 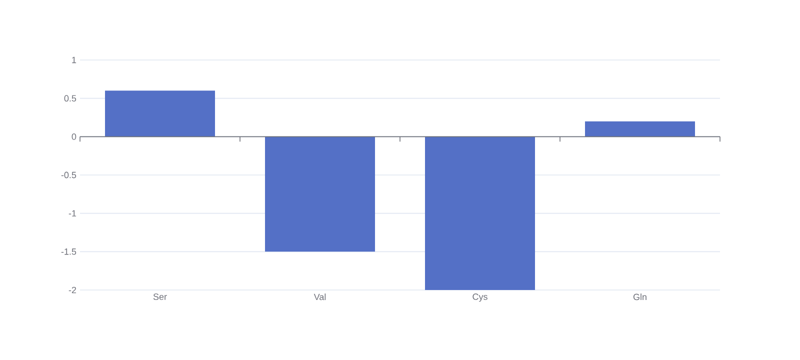 What do you see at coordinates (480, 298) in the screenshot?
I see `x-tick-label: Cys` at bounding box center [480, 298].